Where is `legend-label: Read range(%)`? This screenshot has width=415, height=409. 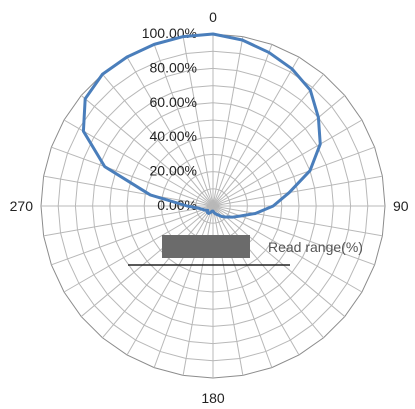 legend-label: Read range(%) is located at coordinates (315, 247).